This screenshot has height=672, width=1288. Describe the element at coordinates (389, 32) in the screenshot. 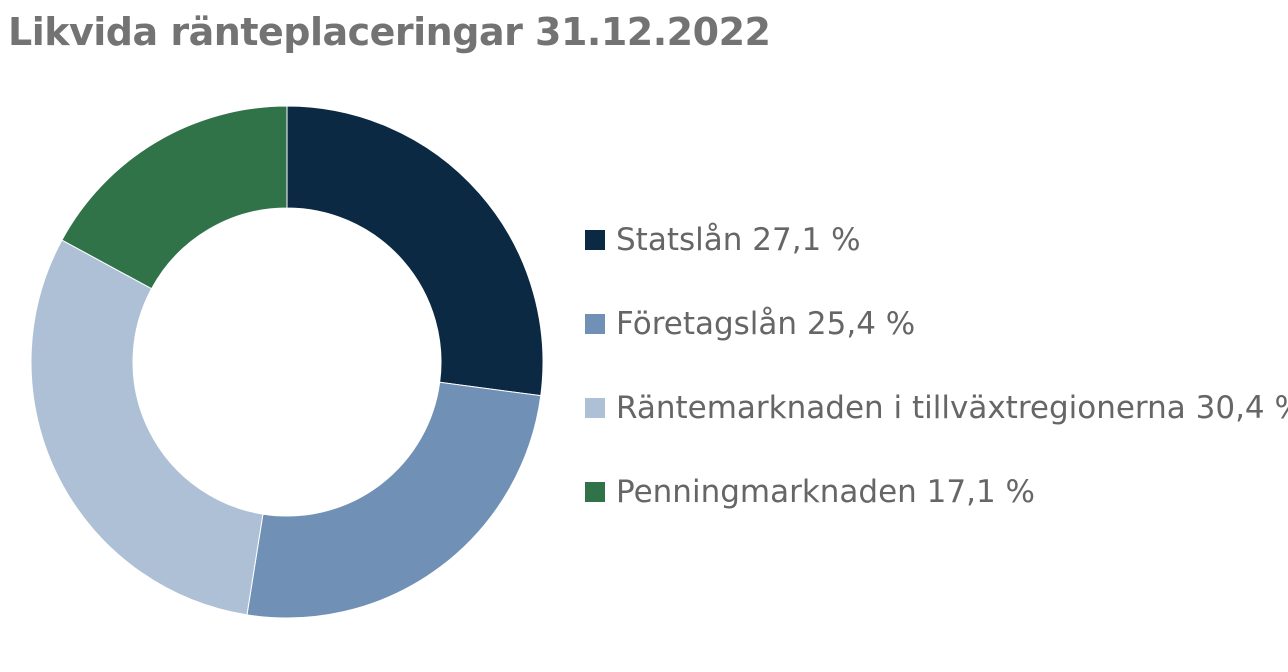

I see `chart-title: Likvida ränteplaceringar 31.12.2022` at that location.